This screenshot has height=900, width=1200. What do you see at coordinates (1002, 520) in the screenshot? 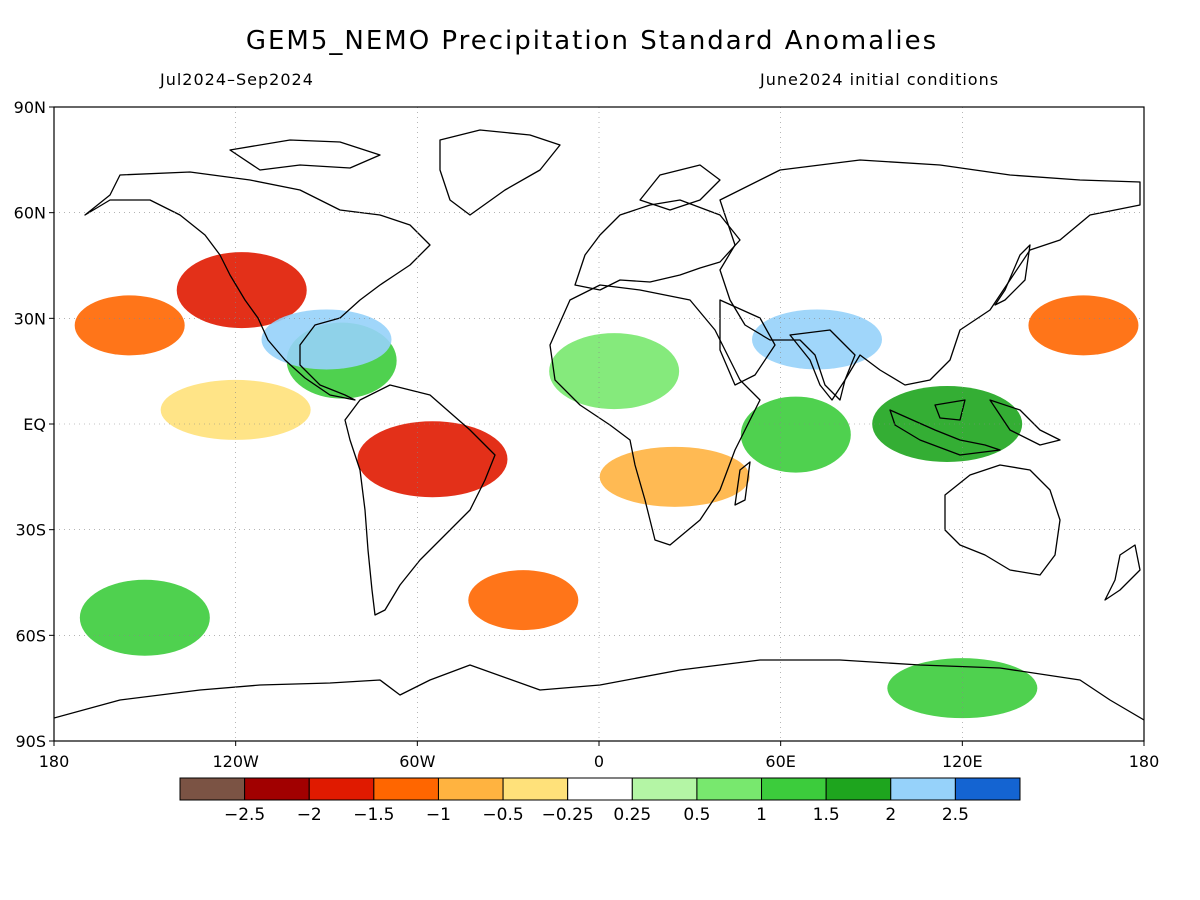
I see `coastline-australia` at bounding box center [1002, 520].